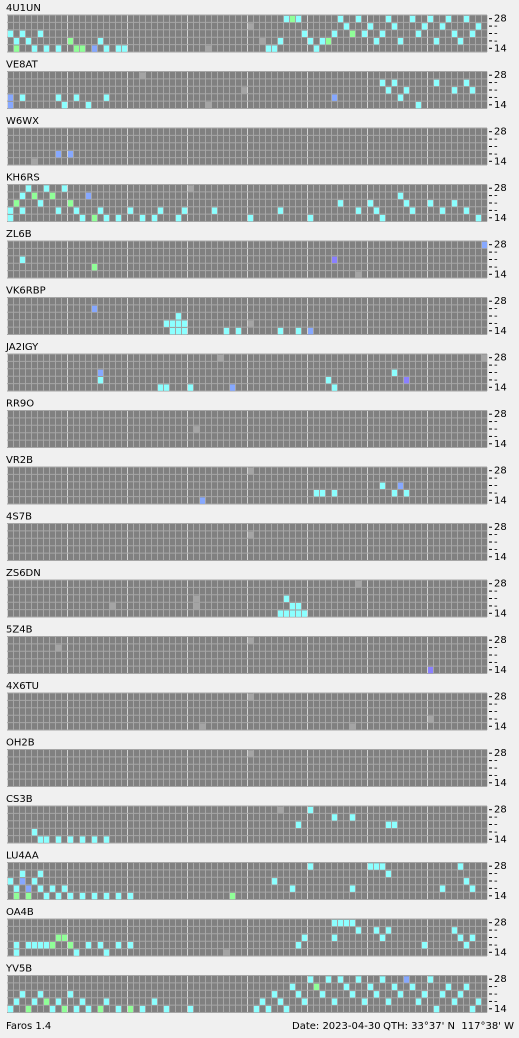 The width and height of the screenshot is (519, 1038). Describe the element at coordinates (28, 1026) in the screenshot. I see `app-version: Faros 1.4` at that location.